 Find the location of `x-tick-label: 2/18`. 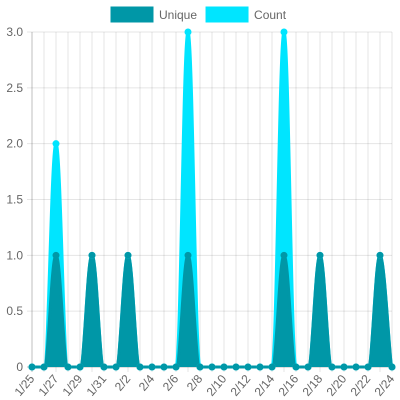

x-tick-label: 2/18 is located at coordinates (313, 385).